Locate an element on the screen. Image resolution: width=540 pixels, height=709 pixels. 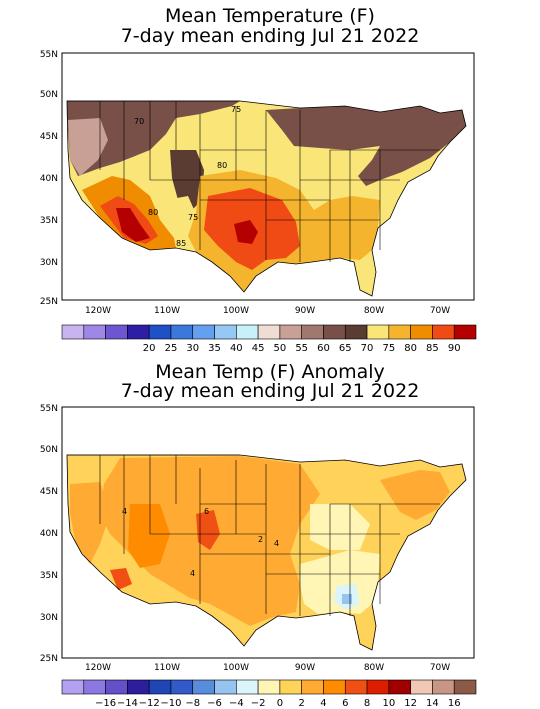
cool-region-rockies is located at coordinates (187, 181).